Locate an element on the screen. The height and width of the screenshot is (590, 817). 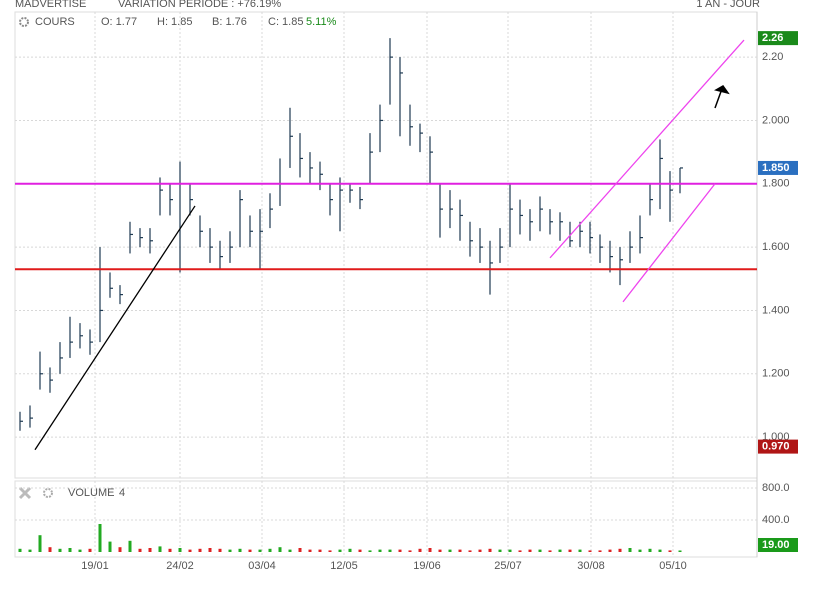
x-tick-label: 05/10 is located at coordinates (673, 566).